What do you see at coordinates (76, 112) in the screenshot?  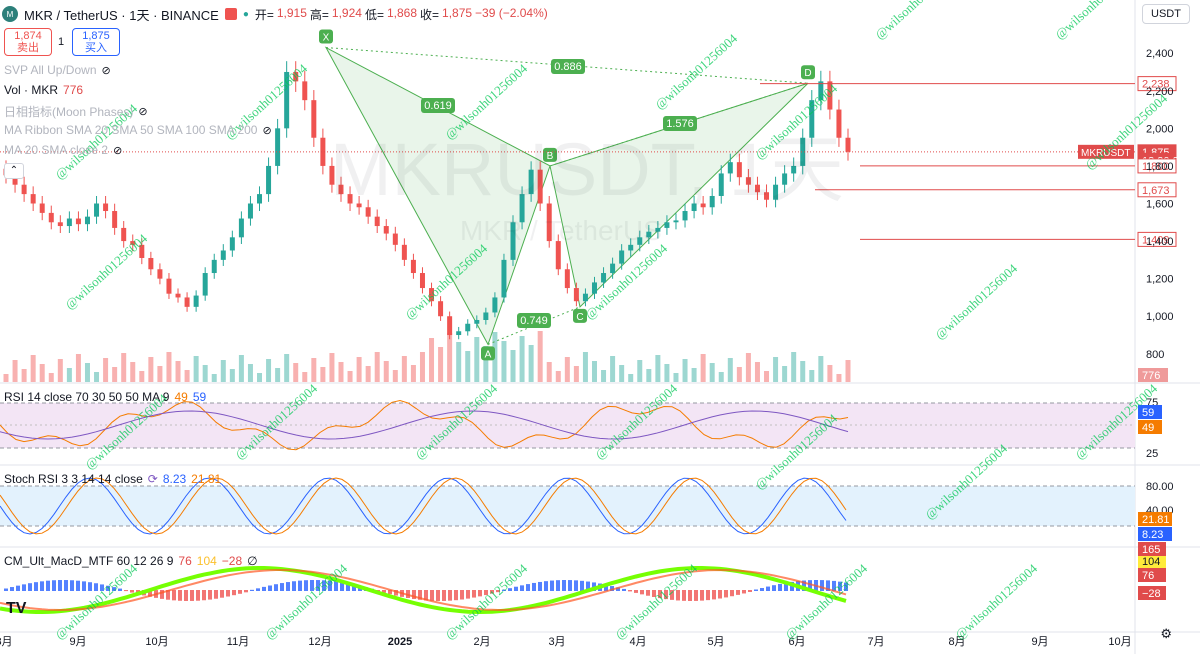 I see `moon-phases-label: 日相指标(Moon Phases) ⊘` at bounding box center [76, 112].